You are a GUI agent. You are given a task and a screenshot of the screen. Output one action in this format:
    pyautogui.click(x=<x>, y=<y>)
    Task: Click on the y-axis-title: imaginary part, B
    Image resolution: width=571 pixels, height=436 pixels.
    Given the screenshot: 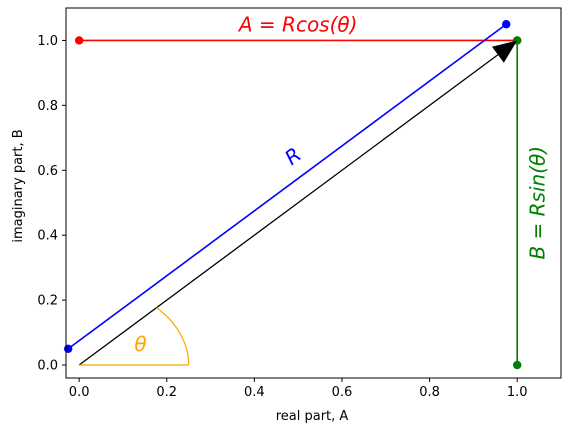 What is the action you would take?
    pyautogui.click(x=18, y=185)
    